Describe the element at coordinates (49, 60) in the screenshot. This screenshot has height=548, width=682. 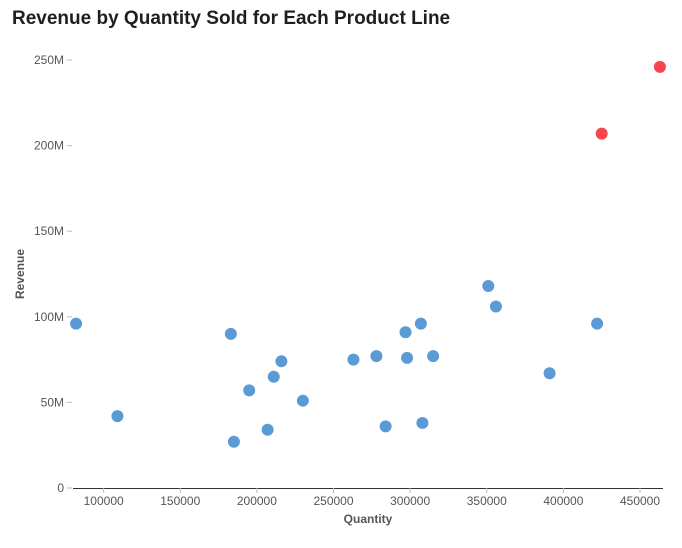
I see `y-tick-label: 250M` at that location.